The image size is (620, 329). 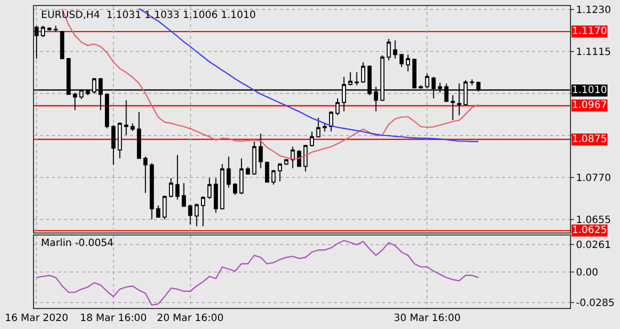 What do you see at coordinates (36, 318) in the screenshot?
I see `x-tick-label: 16 Mar 2020` at bounding box center [36, 318].